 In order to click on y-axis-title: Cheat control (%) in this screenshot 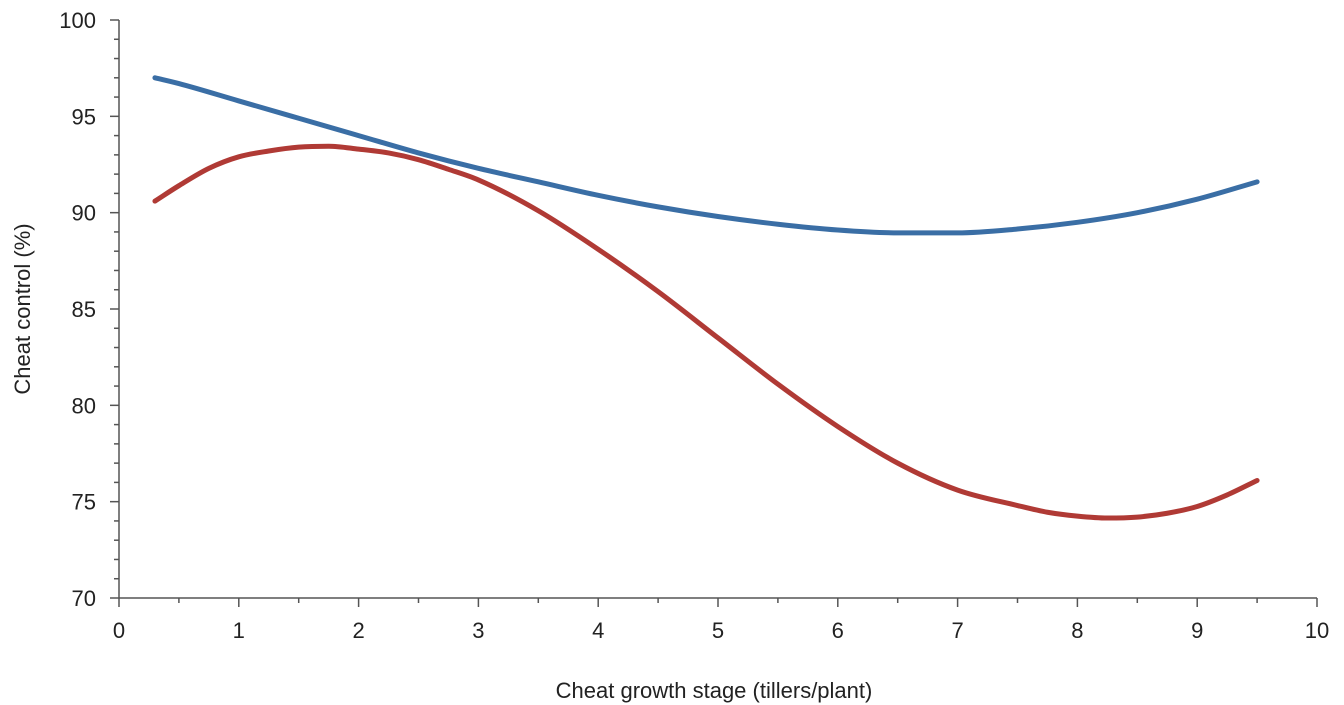, I will do `click(22, 308)`.